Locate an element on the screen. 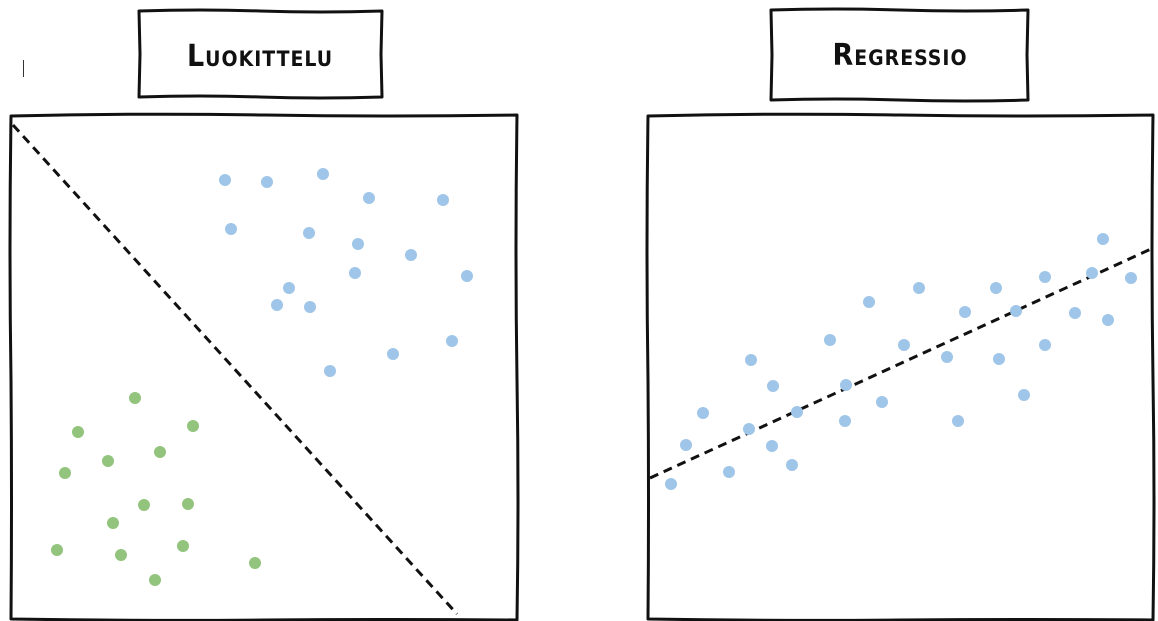  regression-title: Regressio is located at coordinates (899, 55).